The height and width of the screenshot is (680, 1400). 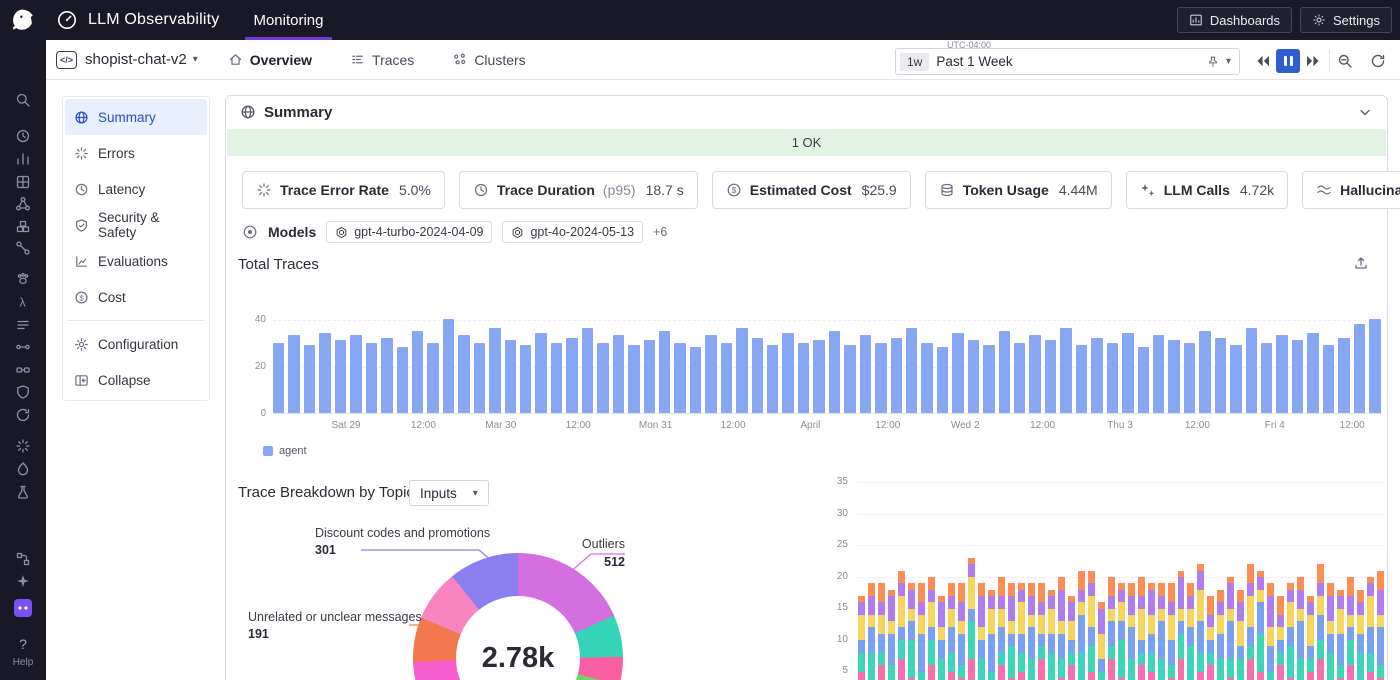 What do you see at coordinates (23, 347) in the screenshot?
I see `ci-pipelines-icon` at bounding box center [23, 347].